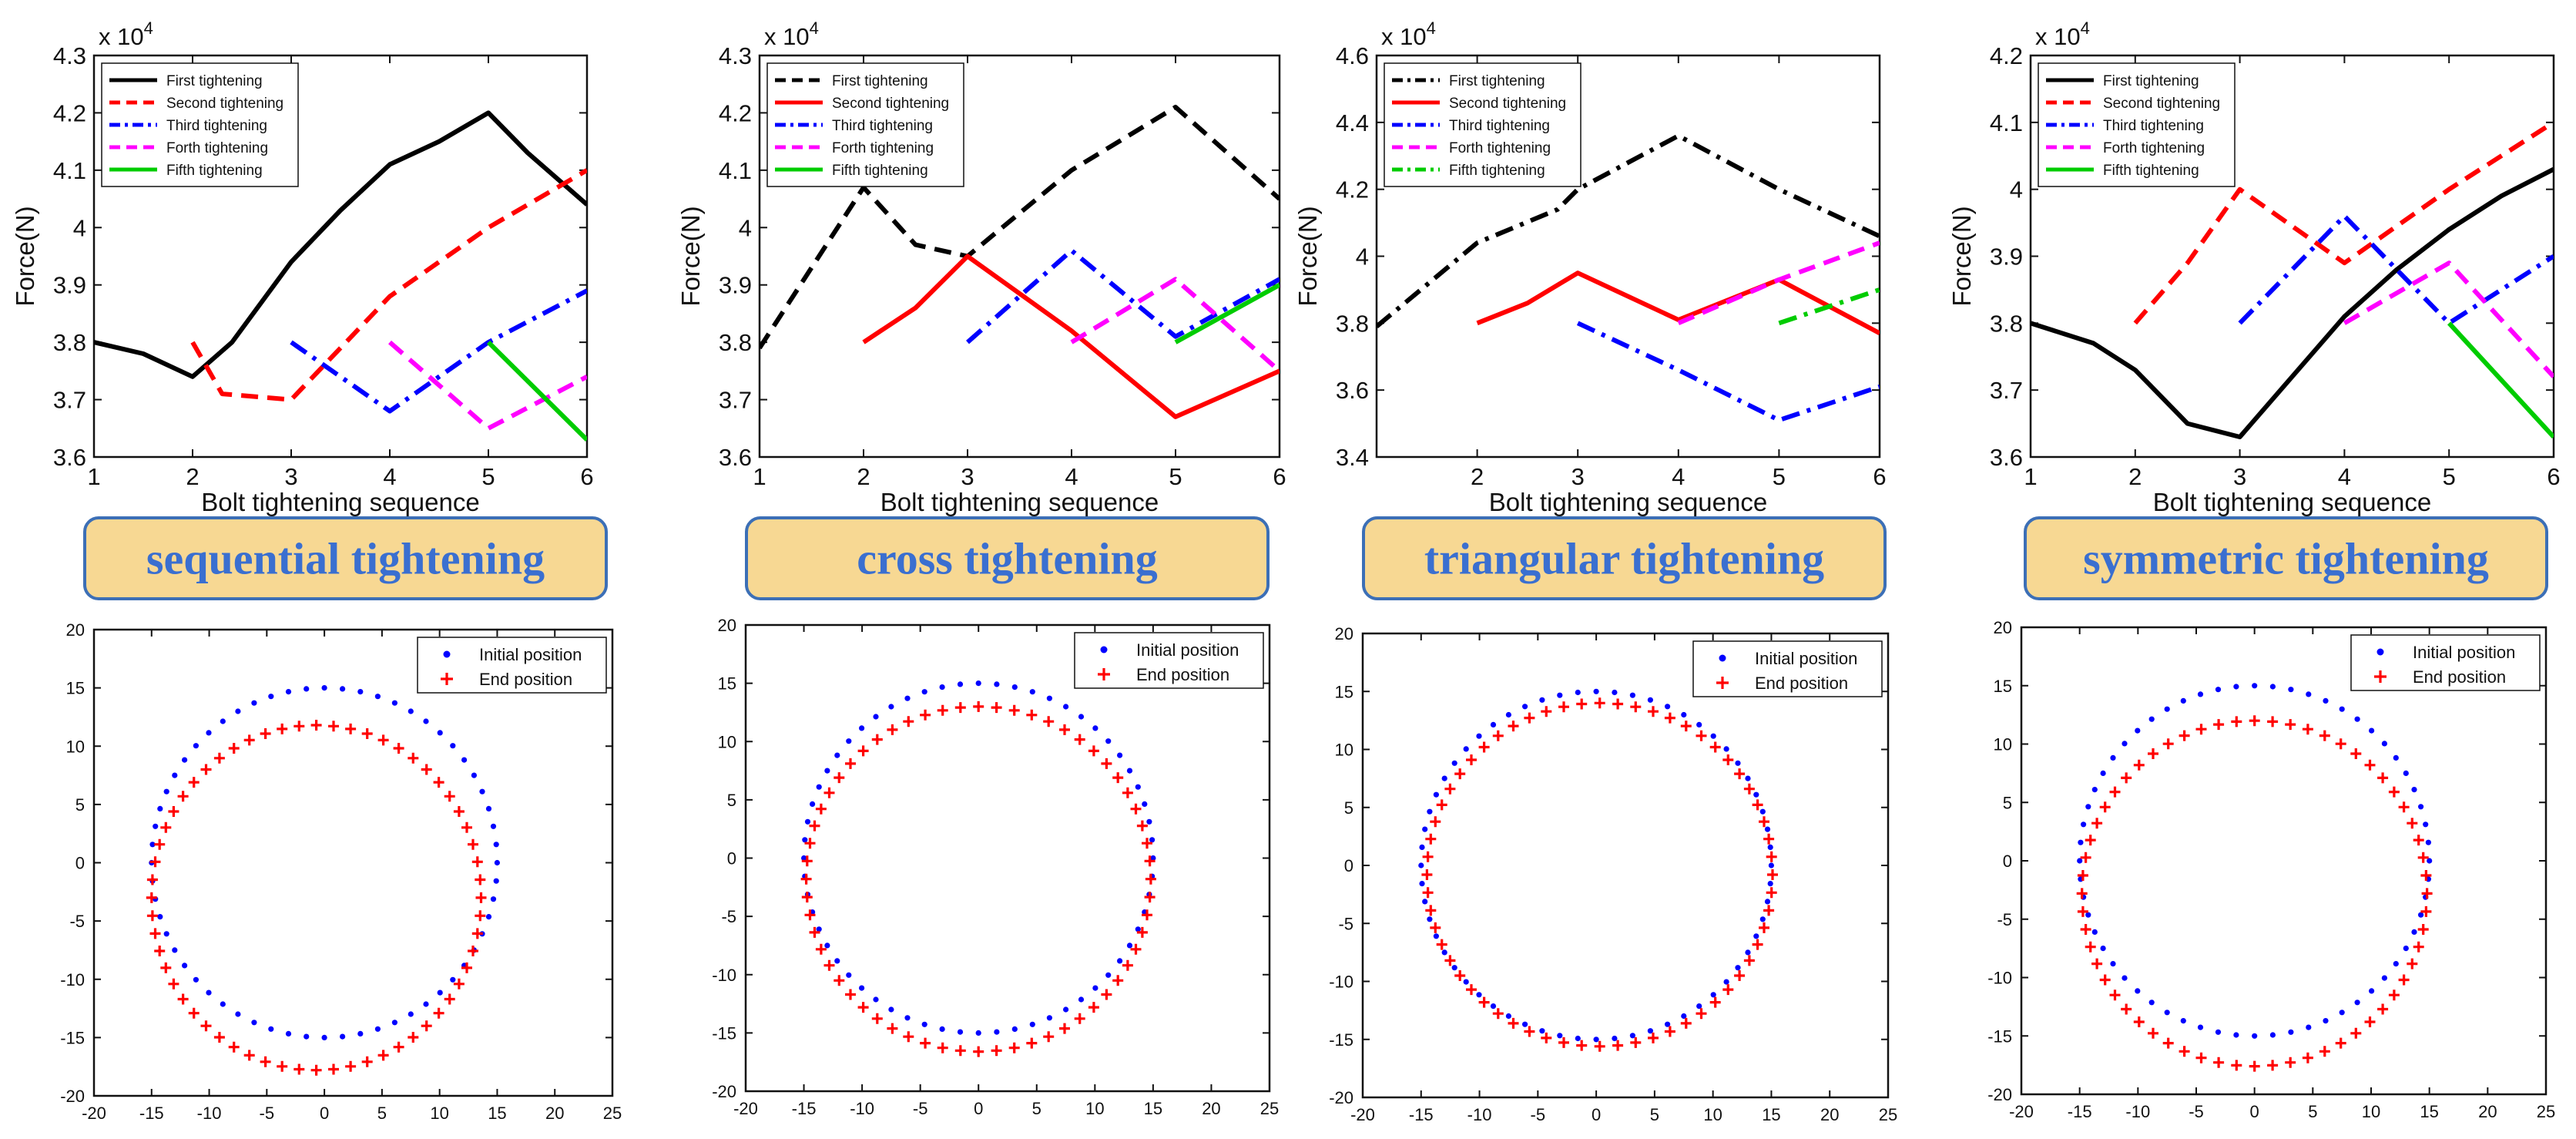 This screenshot has height=1139, width=2576. Describe the element at coordinates (209, 1113) in the screenshot. I see `x-tick-label: -10` at that location.